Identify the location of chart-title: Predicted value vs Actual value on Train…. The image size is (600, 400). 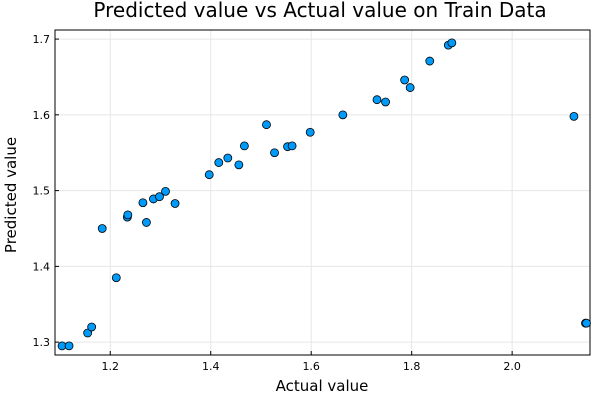
(319, 11).